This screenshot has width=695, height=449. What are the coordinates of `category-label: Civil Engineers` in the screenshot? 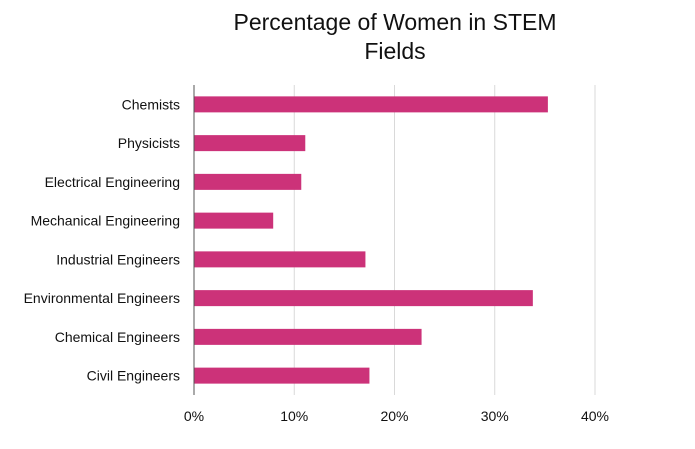 It's located at (133, 376).